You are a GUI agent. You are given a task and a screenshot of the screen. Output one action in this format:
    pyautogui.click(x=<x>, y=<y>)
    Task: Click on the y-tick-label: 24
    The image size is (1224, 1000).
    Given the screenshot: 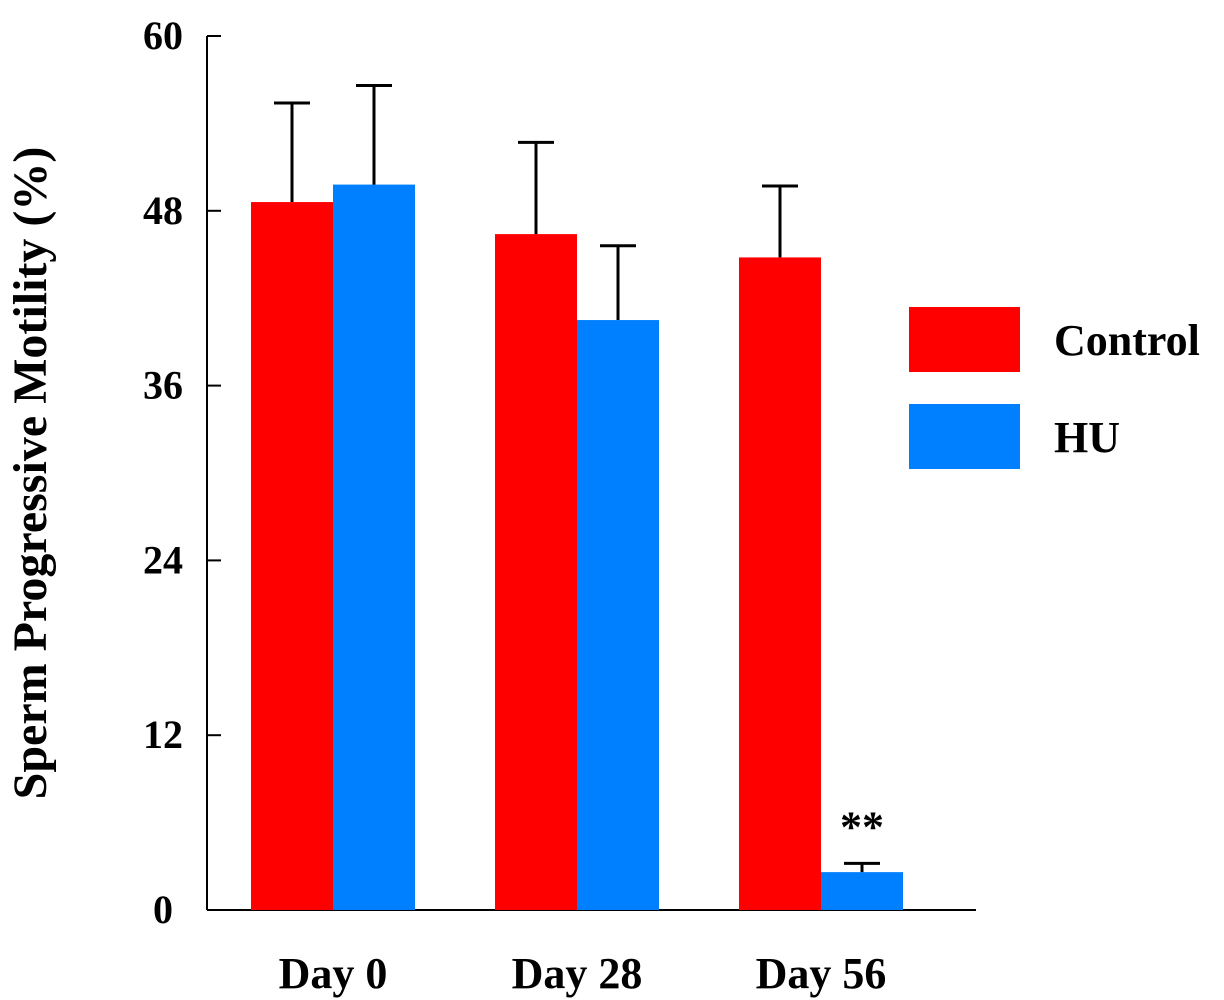 What is the action you would take?
    pyautogui.click(x=163, y=559)
    